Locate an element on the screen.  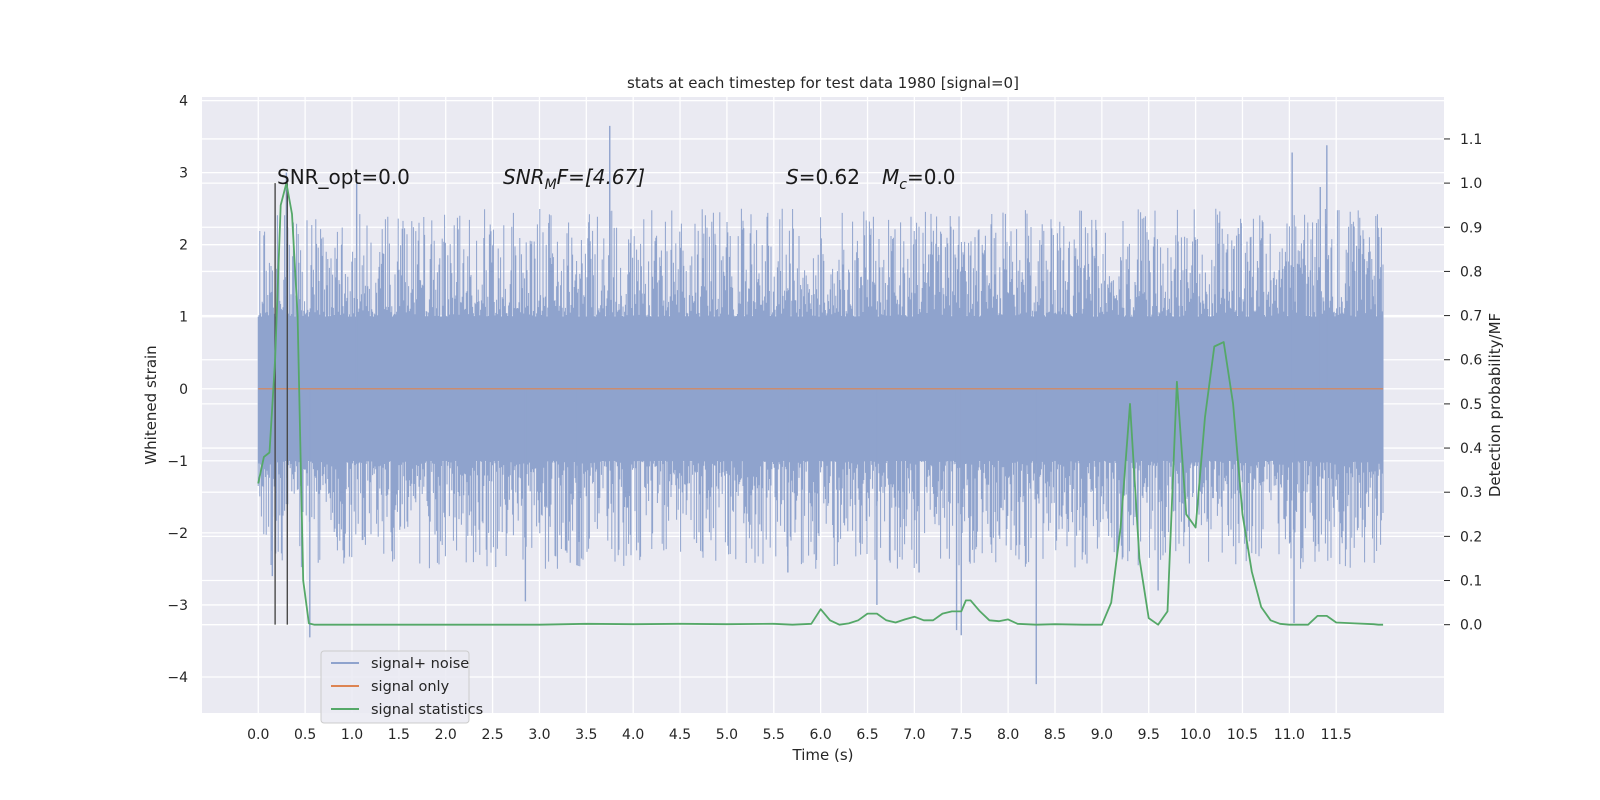
x-tick-label: 1.0 is located at coordinates (352, 735).